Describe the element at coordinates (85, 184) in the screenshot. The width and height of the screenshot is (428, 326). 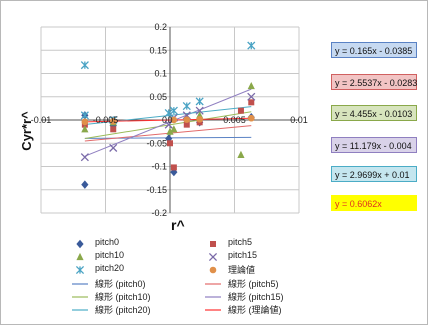
I see `point-pitch0` at that location.